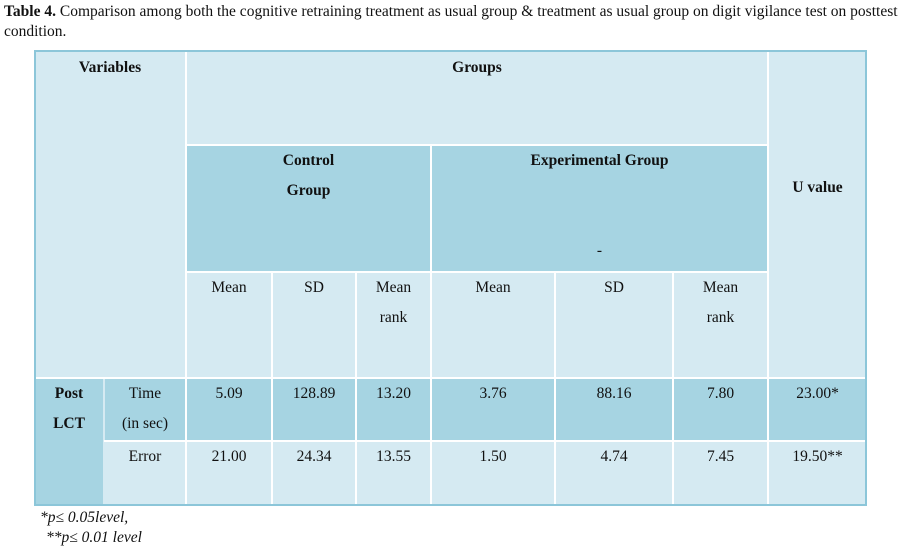 This screenshot has height=550, width=908. What do you see at coordinates (493, 287) in the screenshot?
I see `exp-mean-header: Mean` at bounding box center [493, 287].